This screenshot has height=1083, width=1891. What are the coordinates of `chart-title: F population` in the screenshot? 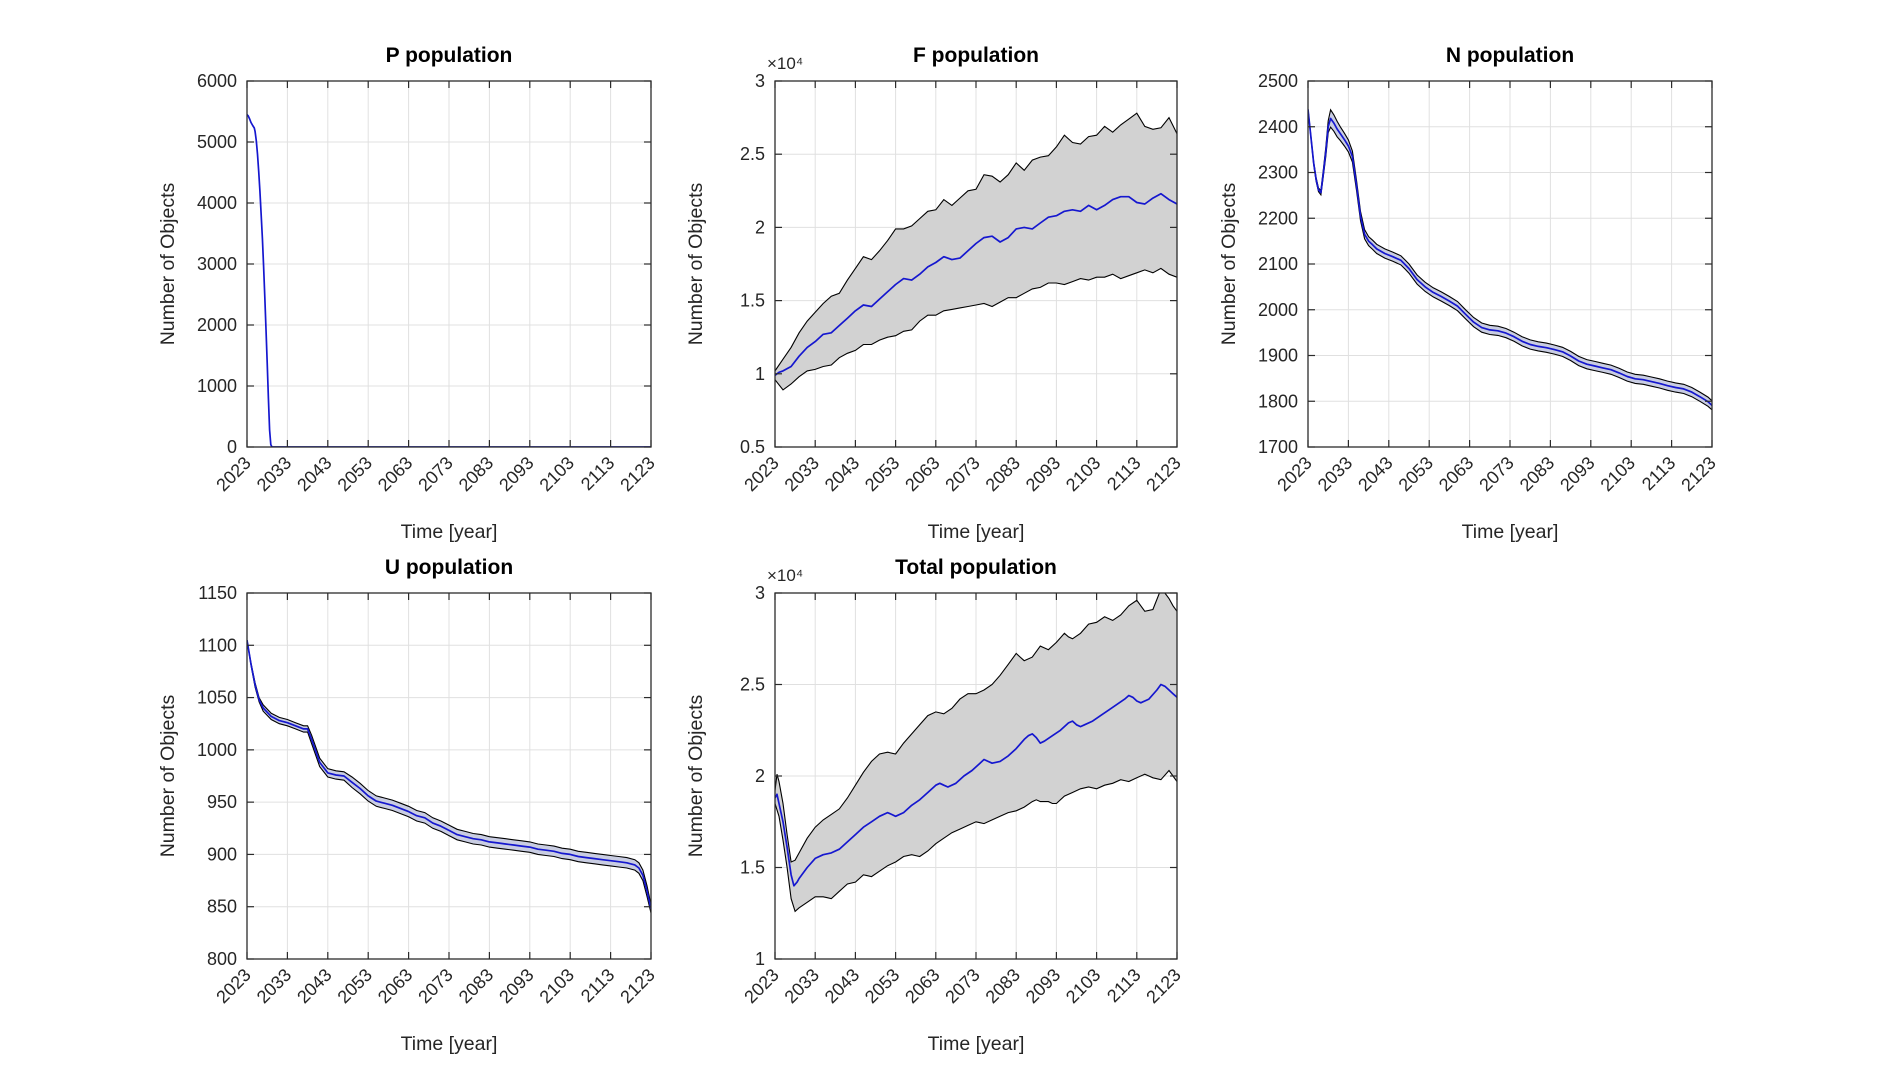 It's located at (976, 55).